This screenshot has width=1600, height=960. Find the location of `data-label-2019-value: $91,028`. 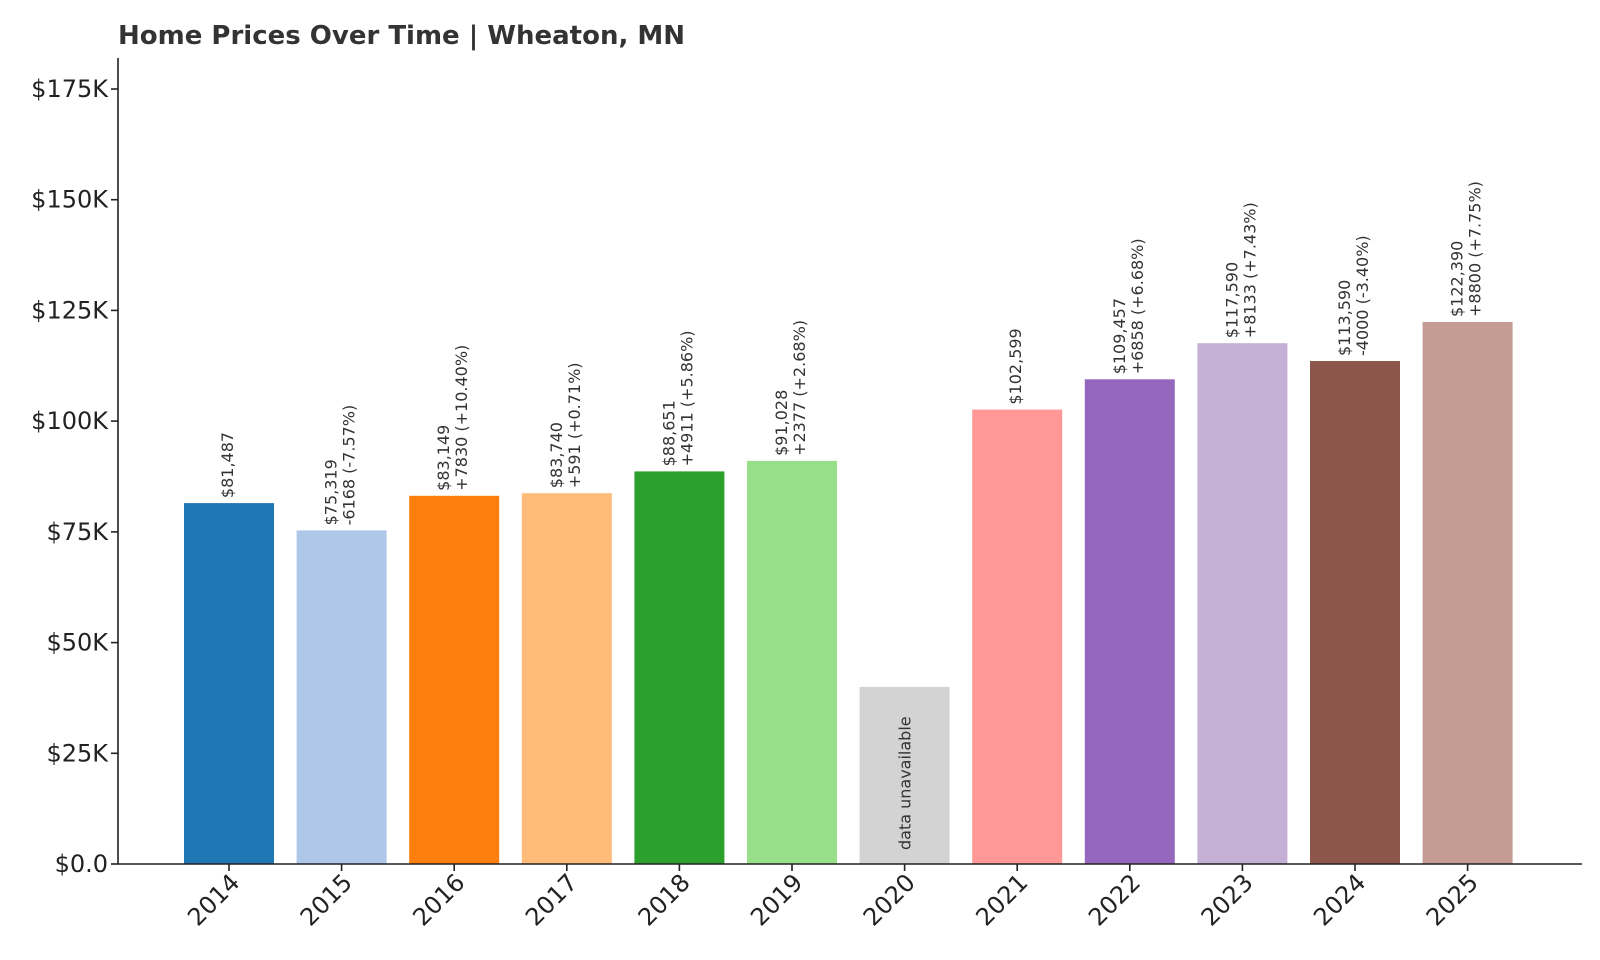

data-label-2019-value: $91,028 is located at coordinates (781, 423).